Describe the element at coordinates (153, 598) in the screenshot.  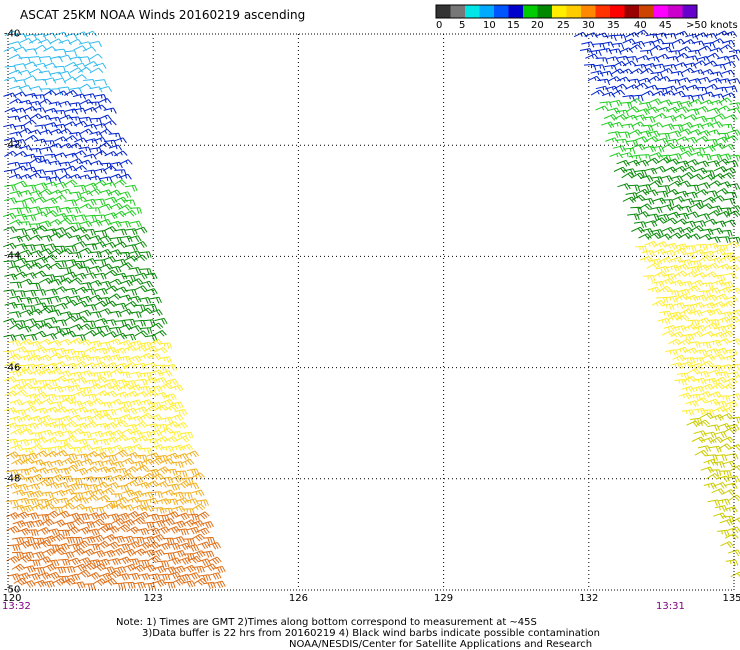
I see `longitude-tick-label: 123` at that location.